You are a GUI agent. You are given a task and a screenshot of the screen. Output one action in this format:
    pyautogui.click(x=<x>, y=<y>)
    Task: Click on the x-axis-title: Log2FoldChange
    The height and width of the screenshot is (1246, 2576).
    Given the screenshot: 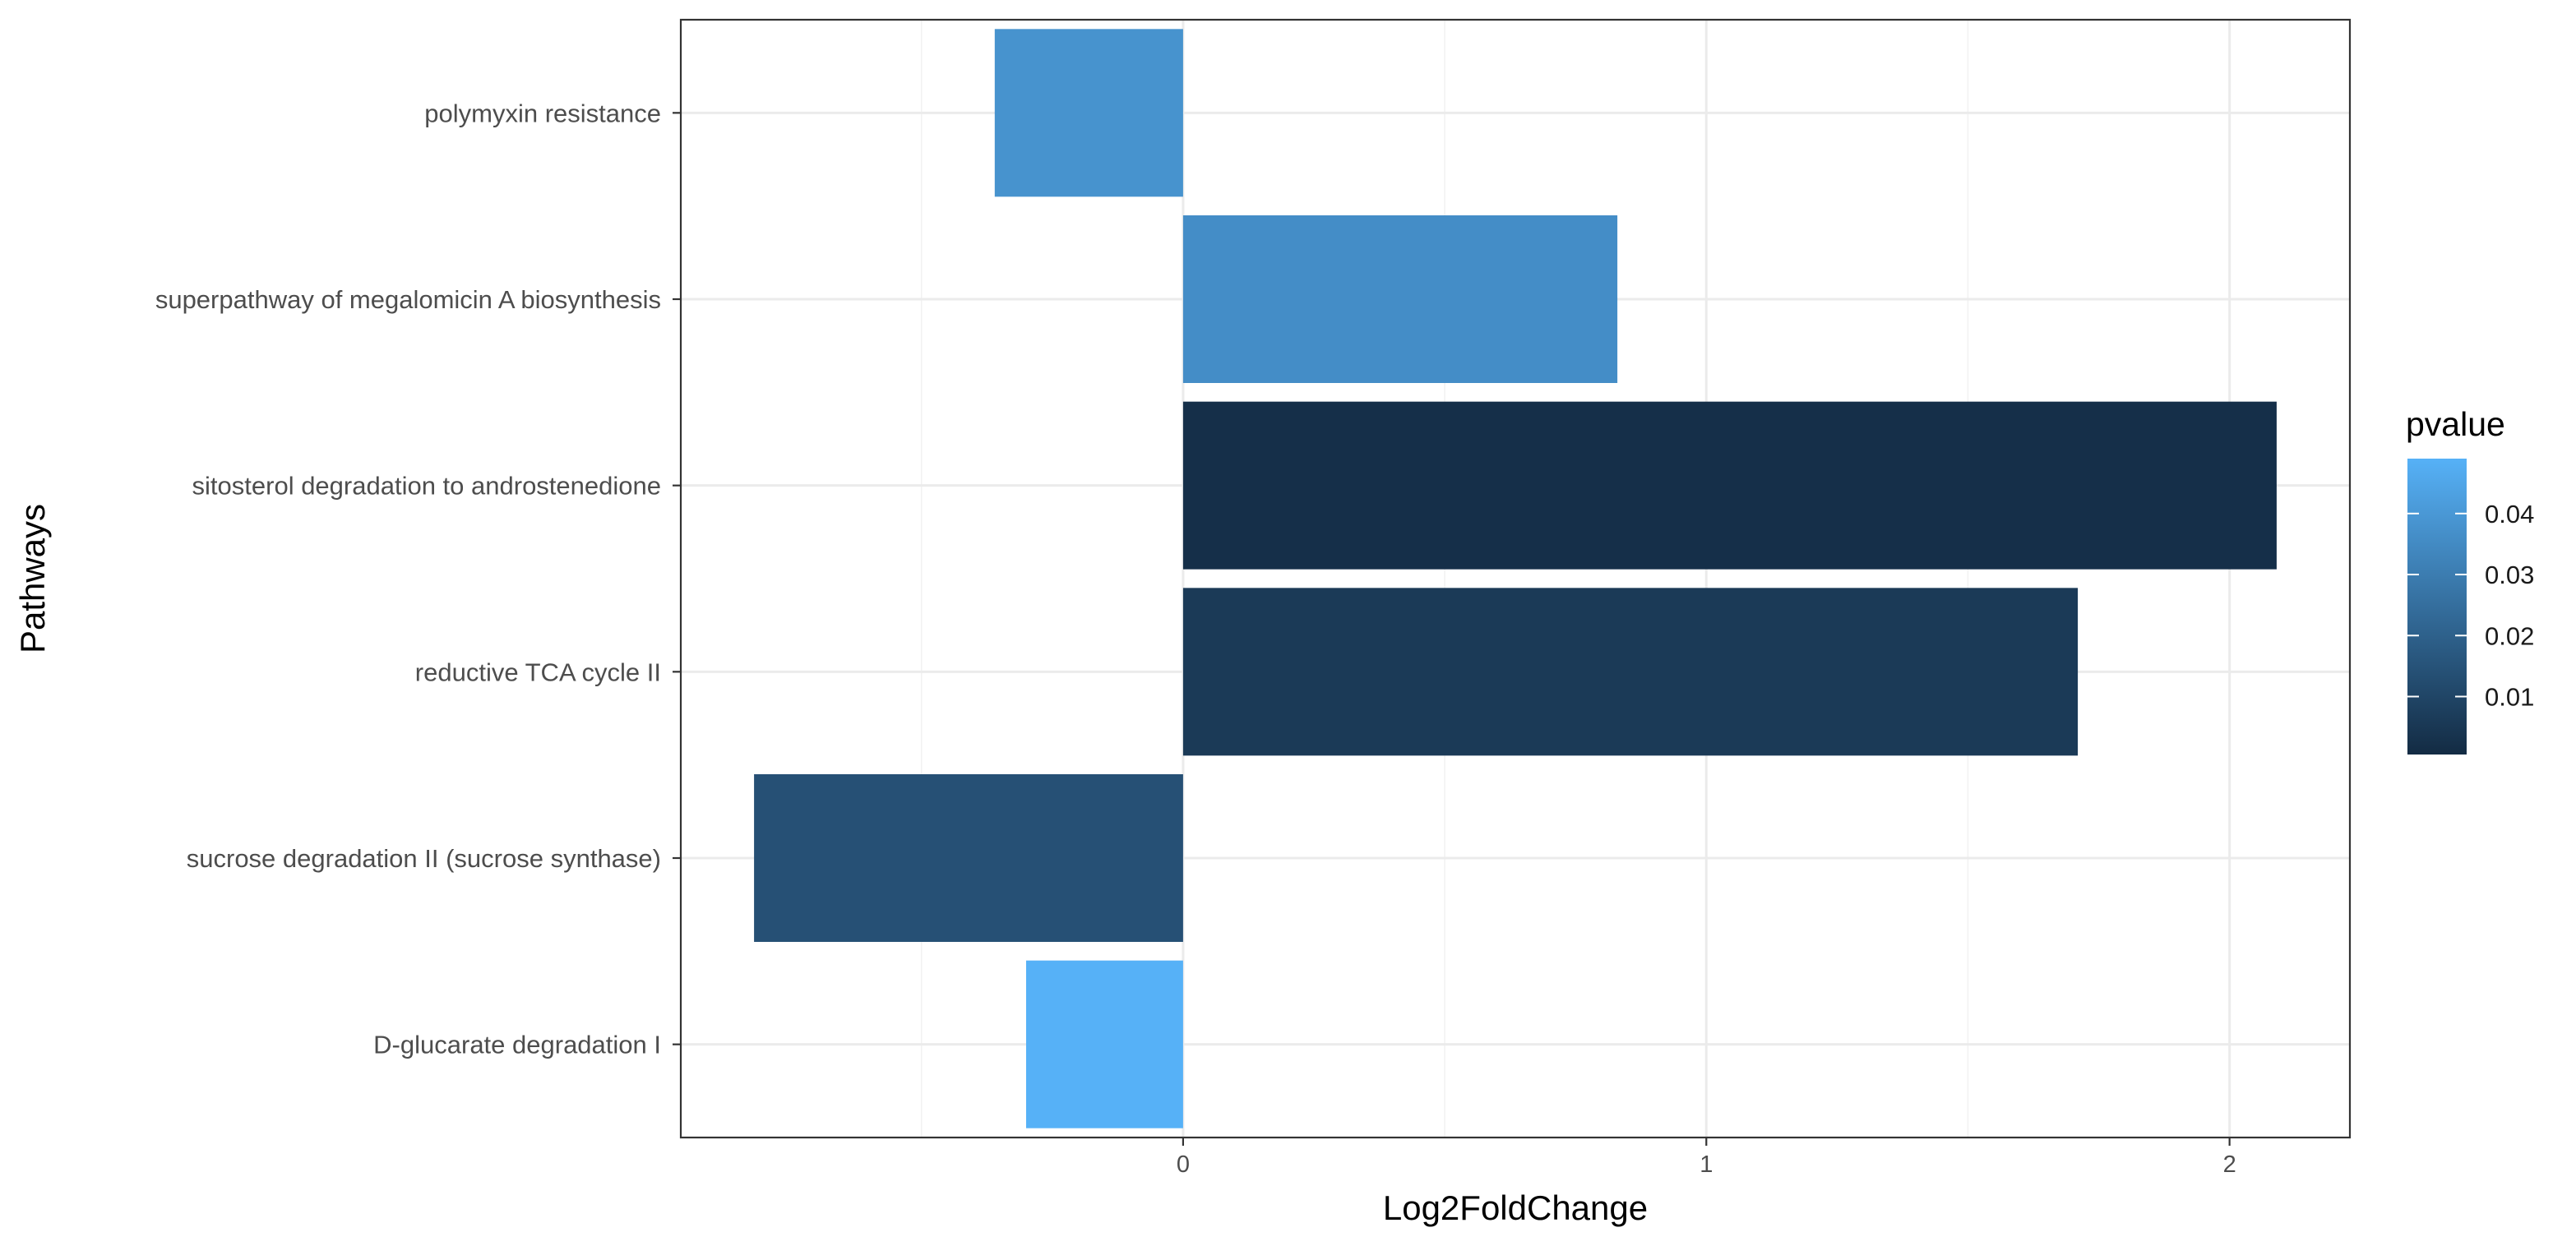 What is the action you would take?
    pyautogui.click(x=1515, y=1207)
    